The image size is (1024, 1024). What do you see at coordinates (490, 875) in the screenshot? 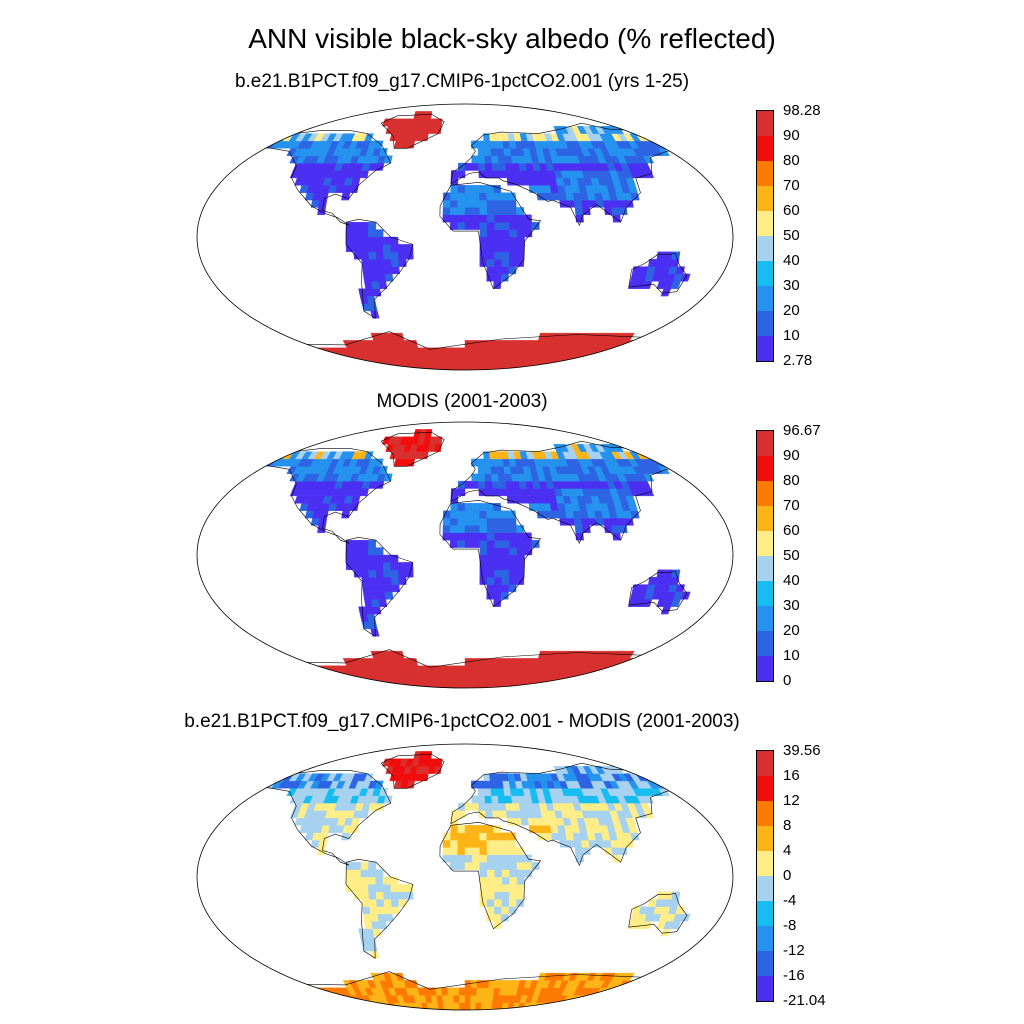
I see `coastline` at bounding box center [490, 875].